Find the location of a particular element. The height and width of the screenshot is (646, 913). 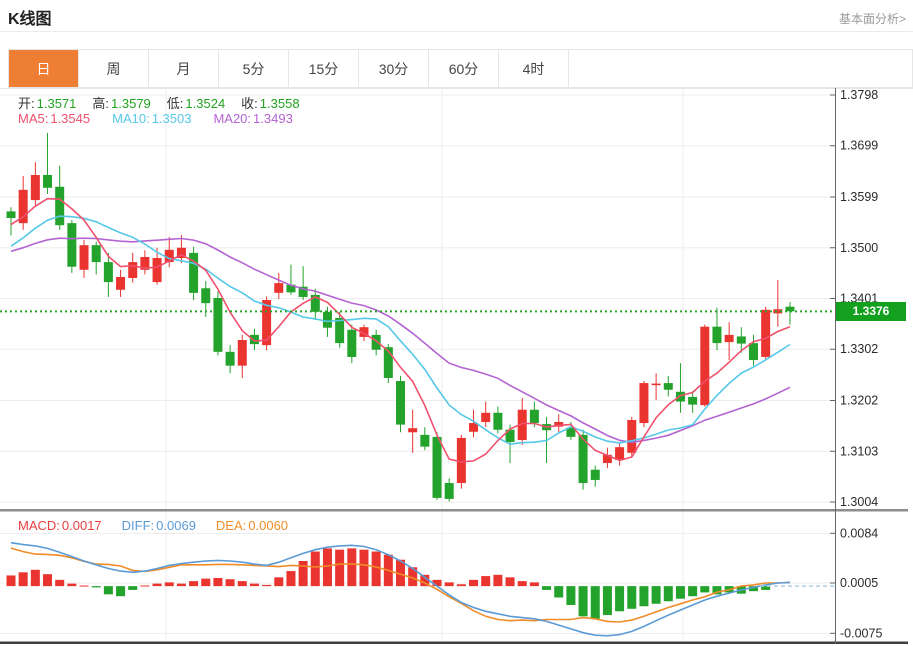

tab-30min: 30分 is located at coordinates (394, 68).